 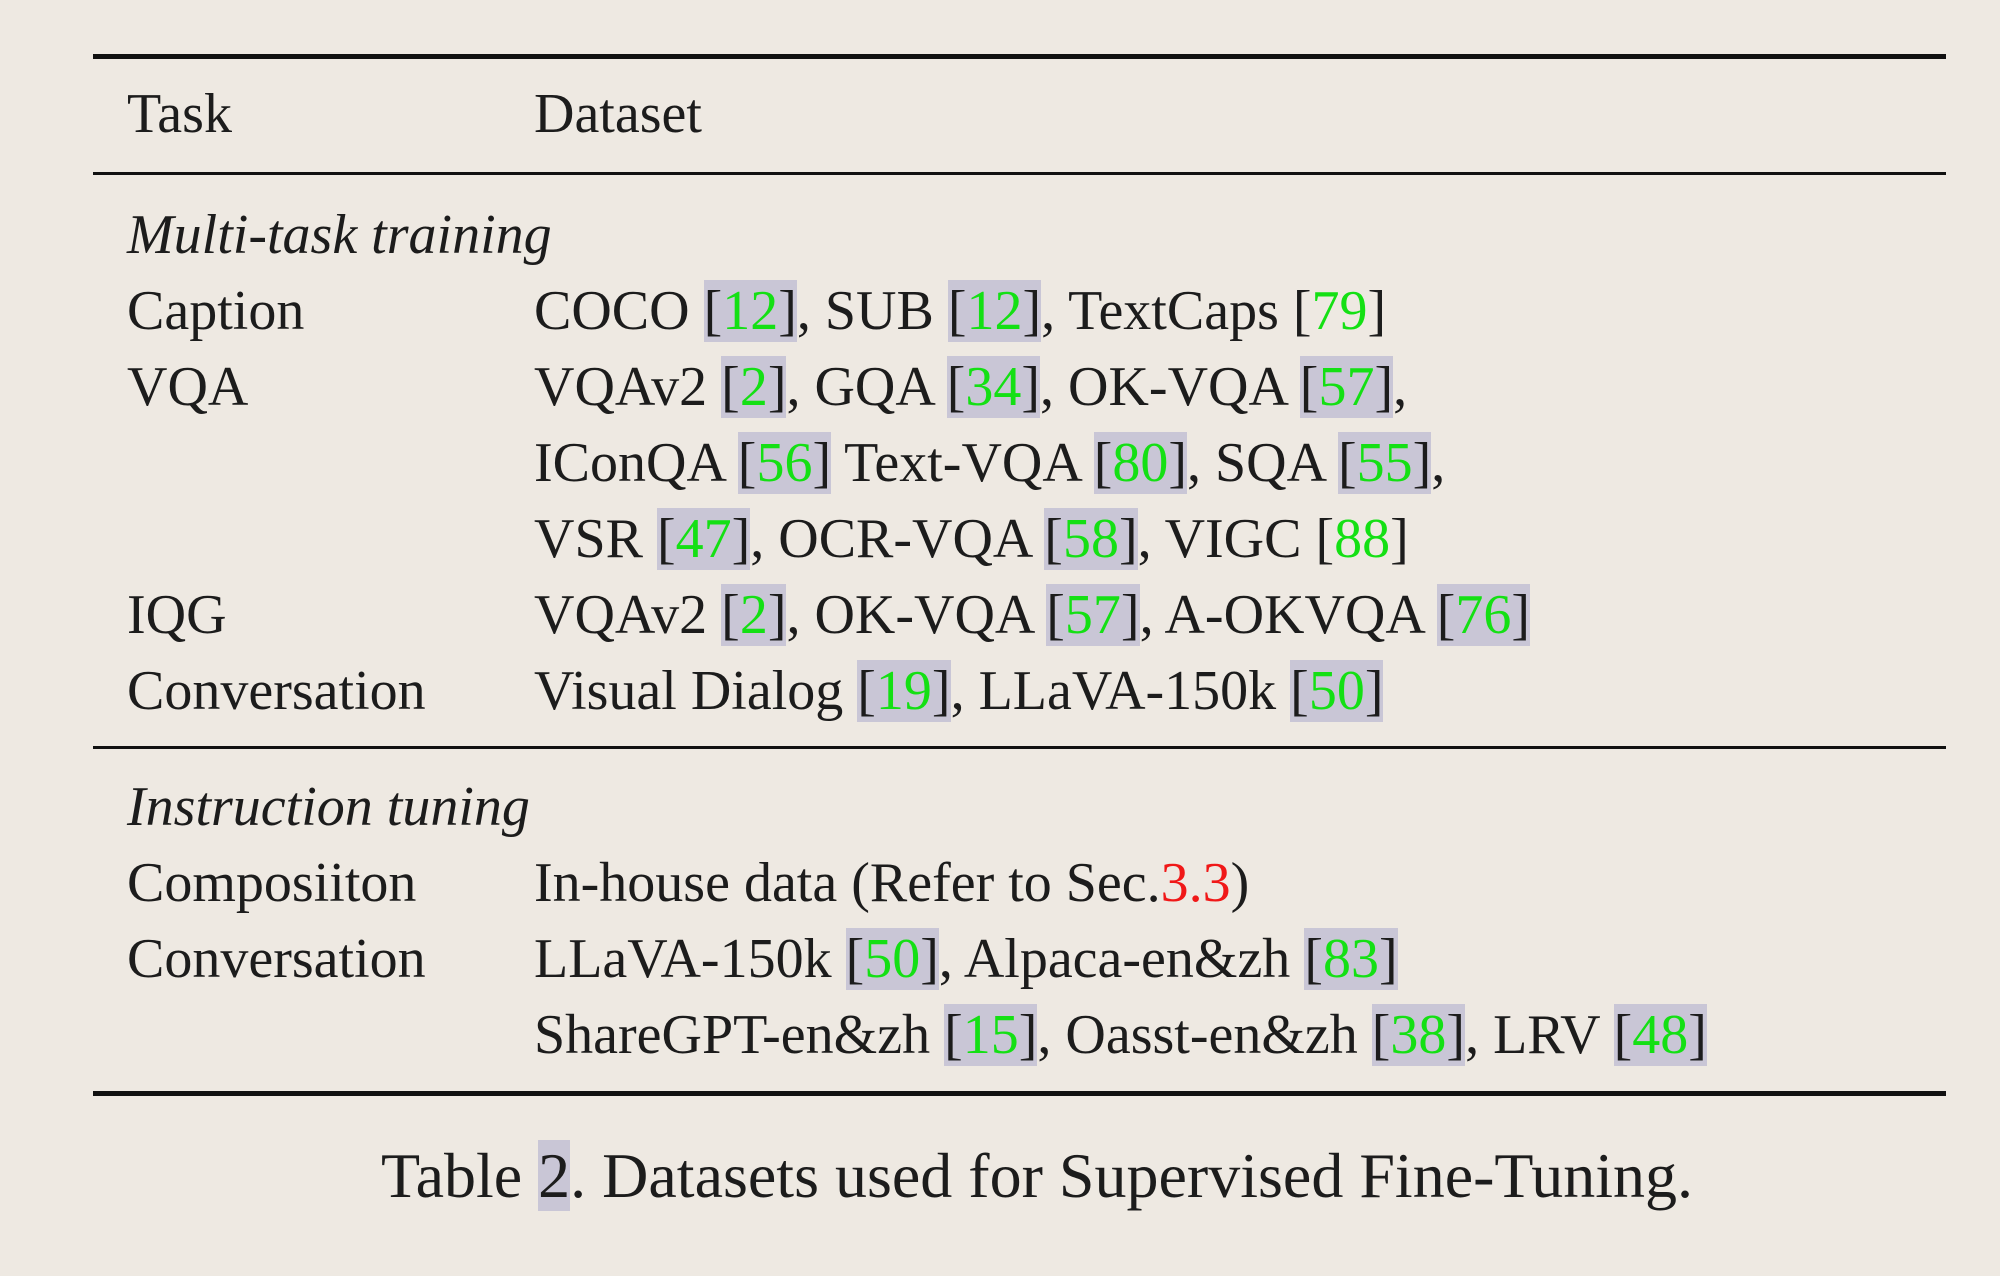 I want to click on citation-link: [76], so click(x=1483, y=615).